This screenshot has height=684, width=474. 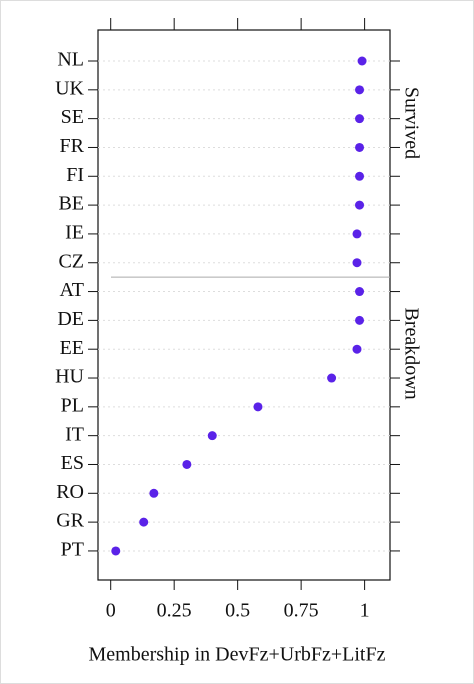 What do you see at coordinates (365, 611) in the screenshot?
I see `x-tick-label: 1` at bounding box center [365, 611].